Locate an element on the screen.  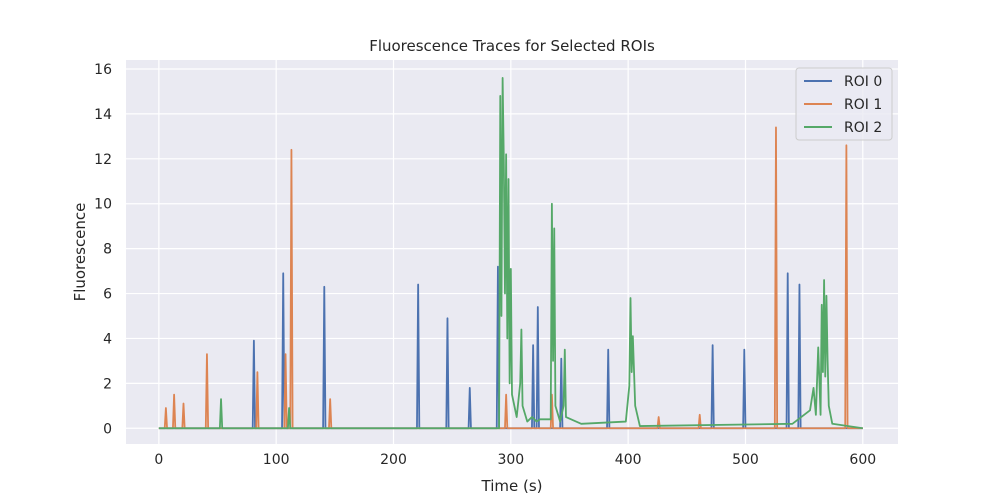
y-tick-label: 10 is located at coordinates (103, 205).